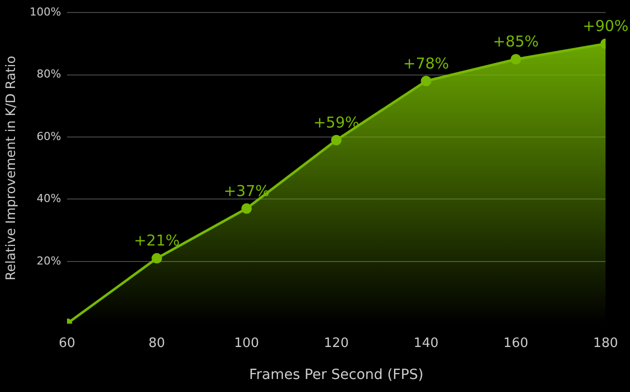  What do you see at coordinates (49, 136) in the screenshot?
I see `y-tick-label: 60%` at bounding box center [49, 136].